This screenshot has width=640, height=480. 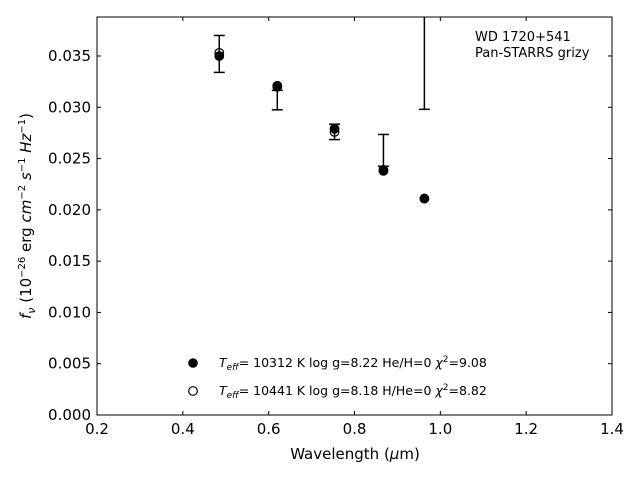 I want to click on annotation-line-2: Pan-STARRS grizy, so click(x=532, y=53).